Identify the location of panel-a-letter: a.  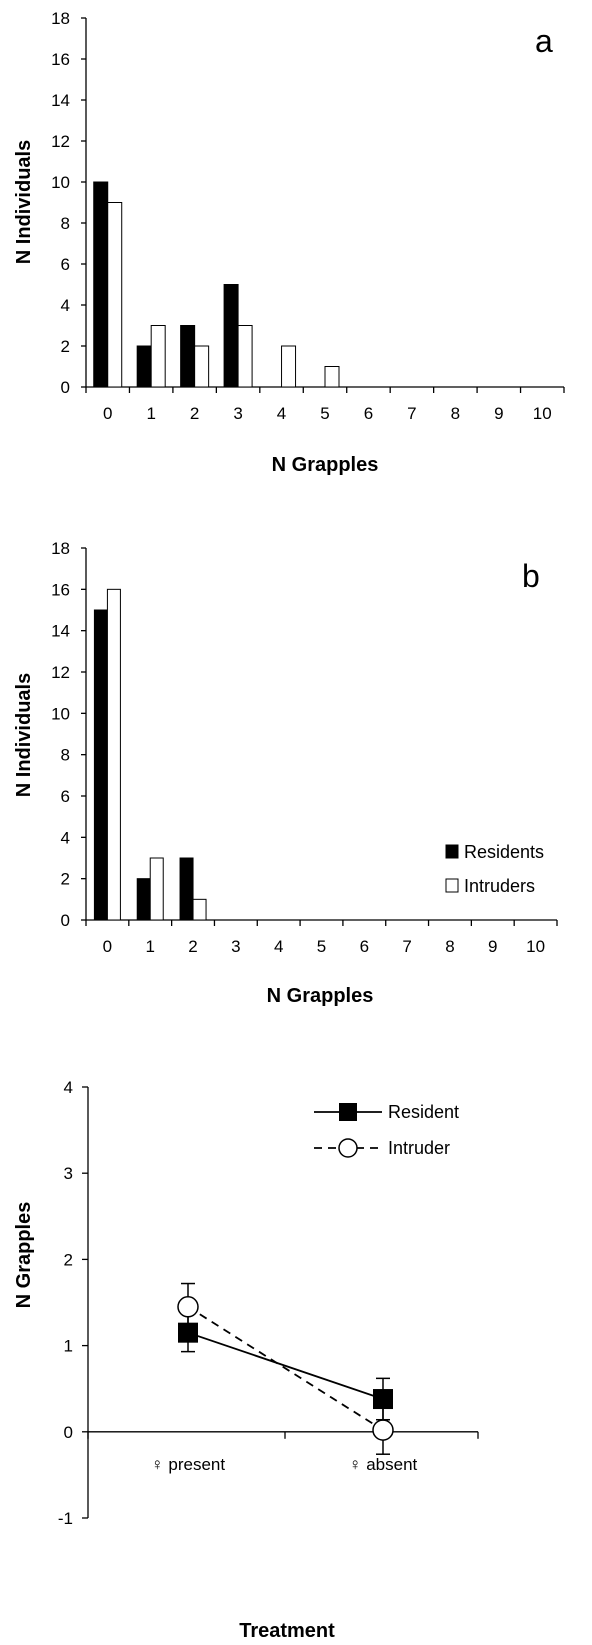
(544, 41).